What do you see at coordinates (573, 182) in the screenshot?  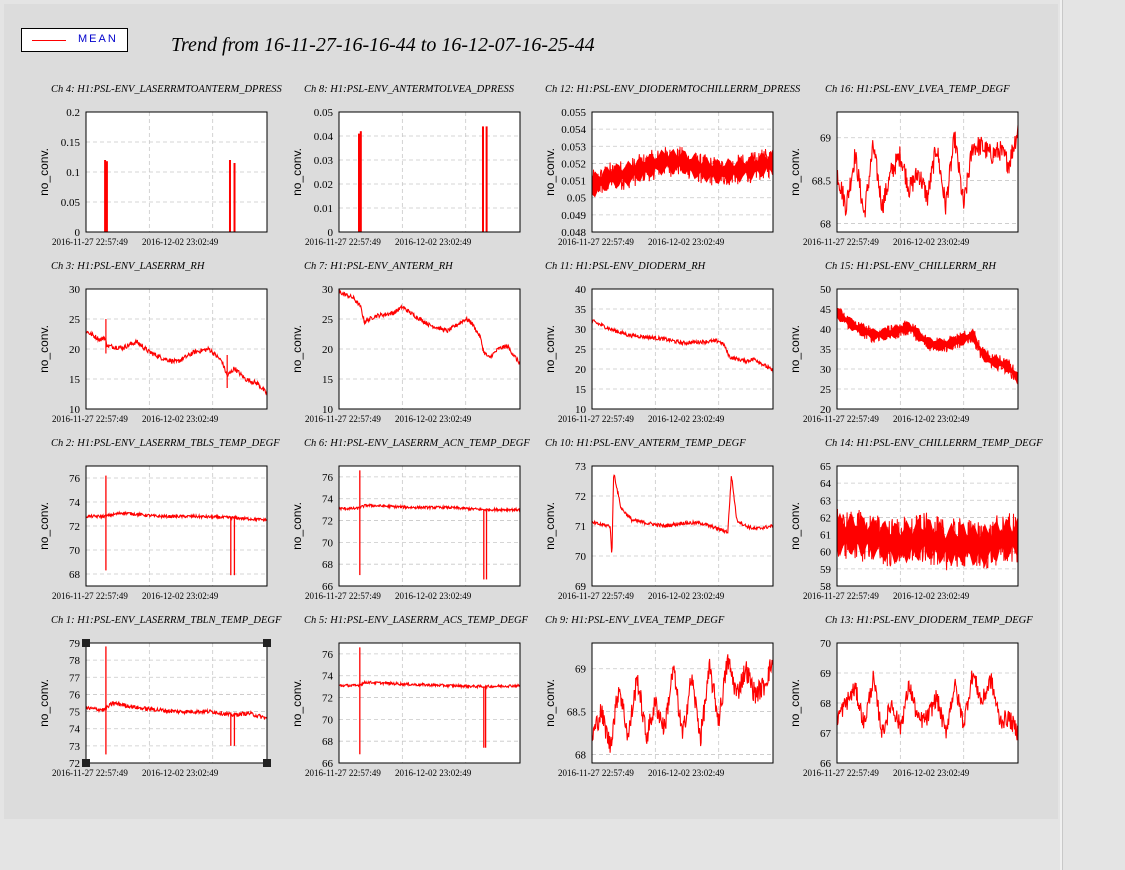 I see `y-tick-label: 0.051` at bounding box center [573, 182].